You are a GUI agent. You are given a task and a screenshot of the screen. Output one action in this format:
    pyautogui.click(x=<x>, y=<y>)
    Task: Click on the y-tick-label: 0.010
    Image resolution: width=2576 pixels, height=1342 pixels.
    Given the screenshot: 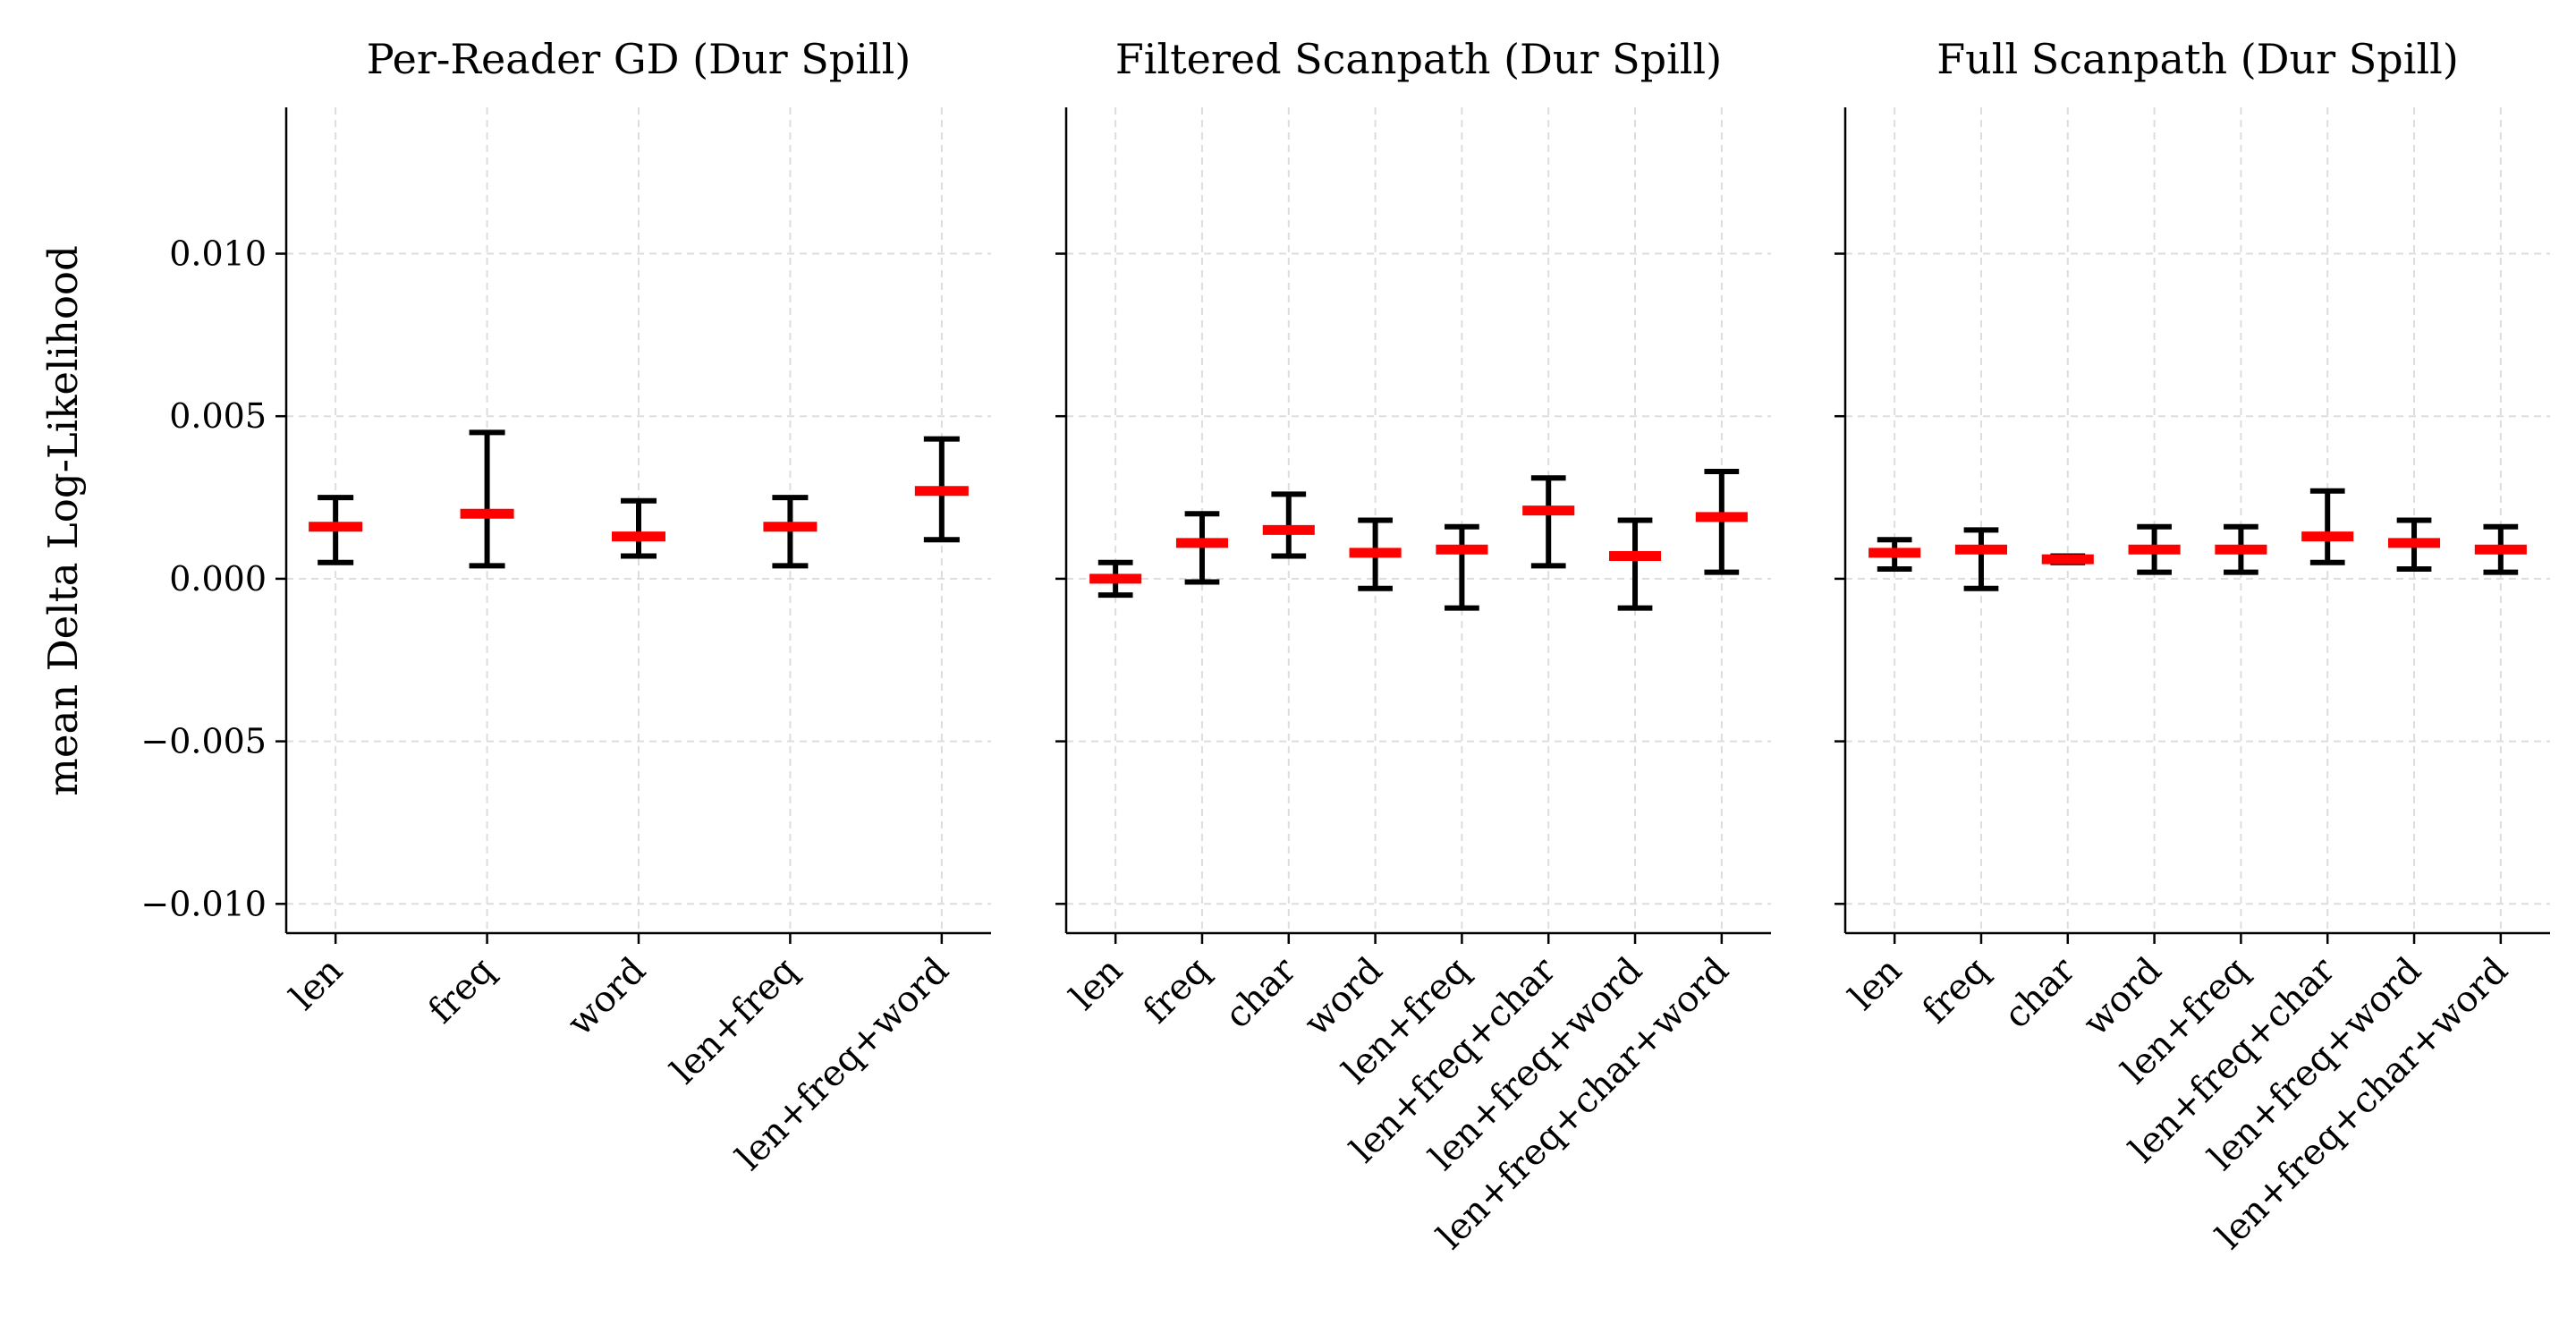 What is the action you would take?
    pyautogui.click(x=218, y=254)
    